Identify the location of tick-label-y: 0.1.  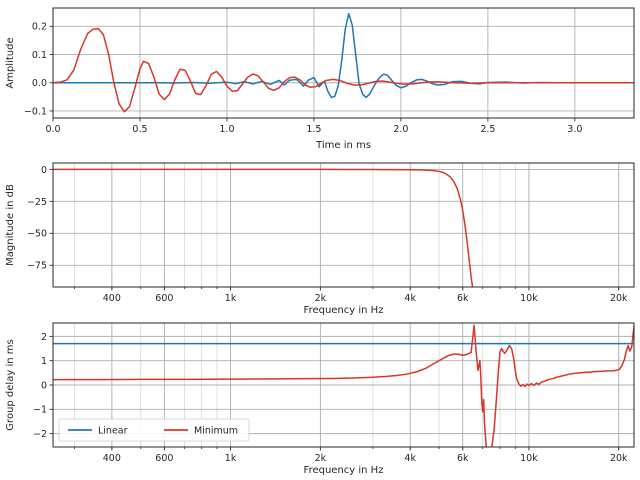
(39, 55).